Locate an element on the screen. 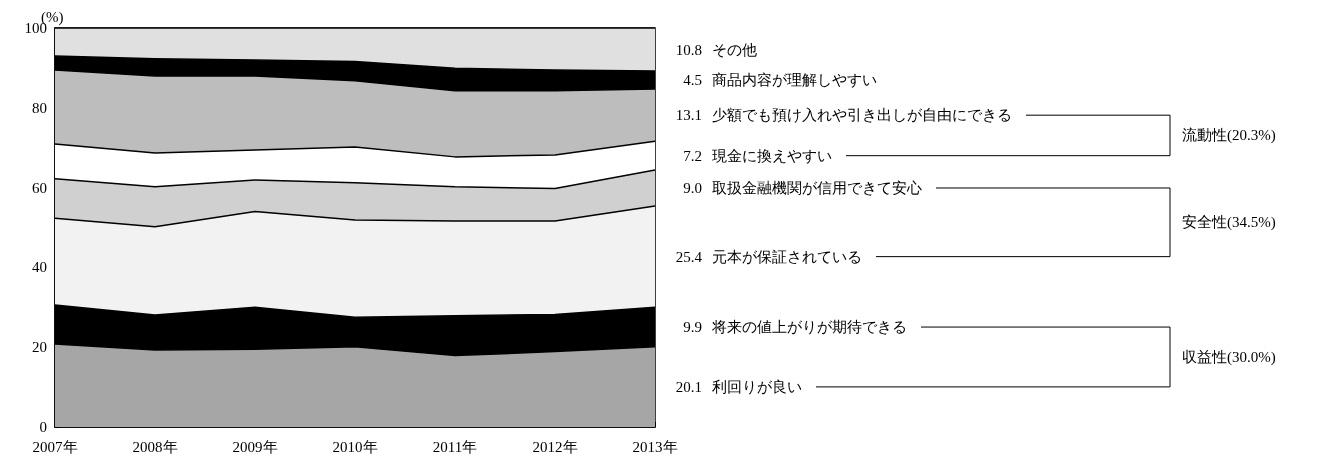 The image size is (1322, 463). x-tick-label: 2008年 is located at coordinates (155, 446).